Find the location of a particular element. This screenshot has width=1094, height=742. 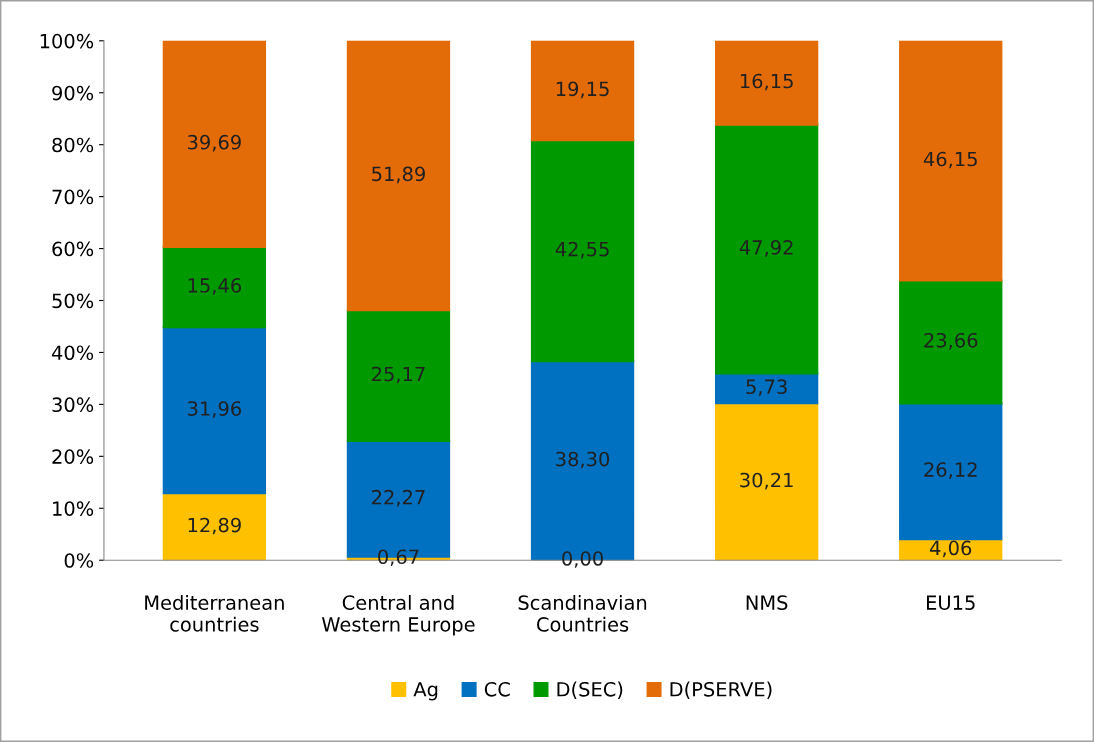

data-label: 47,92 is located at coordinates (766, 248).